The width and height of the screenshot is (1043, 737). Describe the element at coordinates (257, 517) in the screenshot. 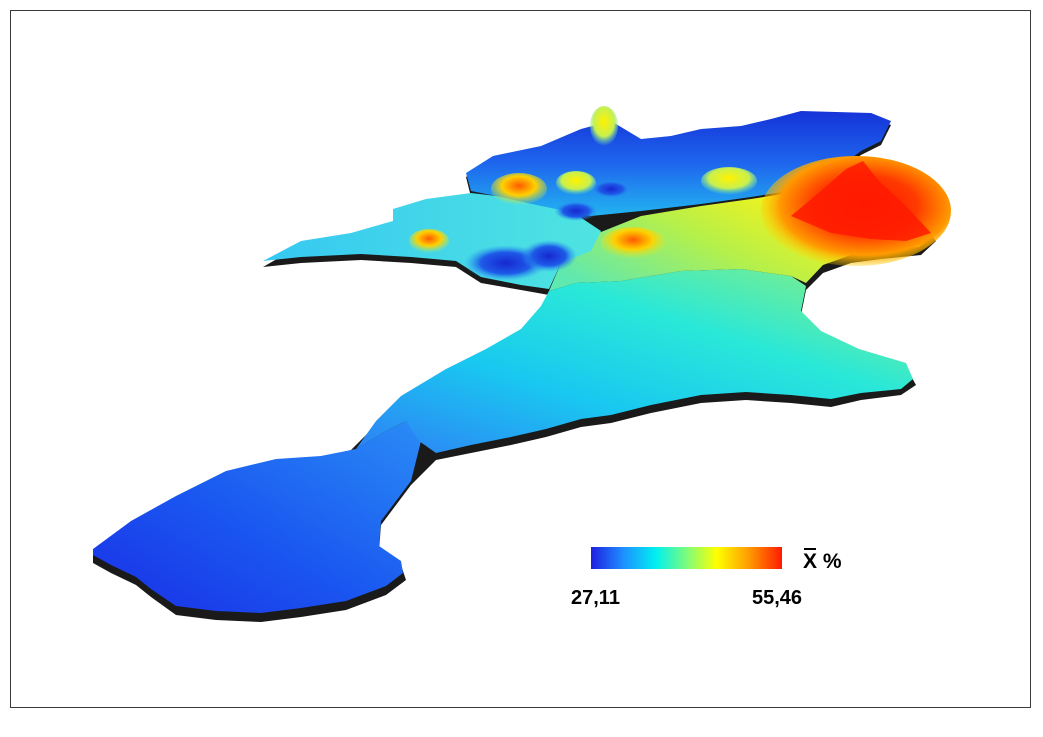

I see `surface-south-lobe` at that location.